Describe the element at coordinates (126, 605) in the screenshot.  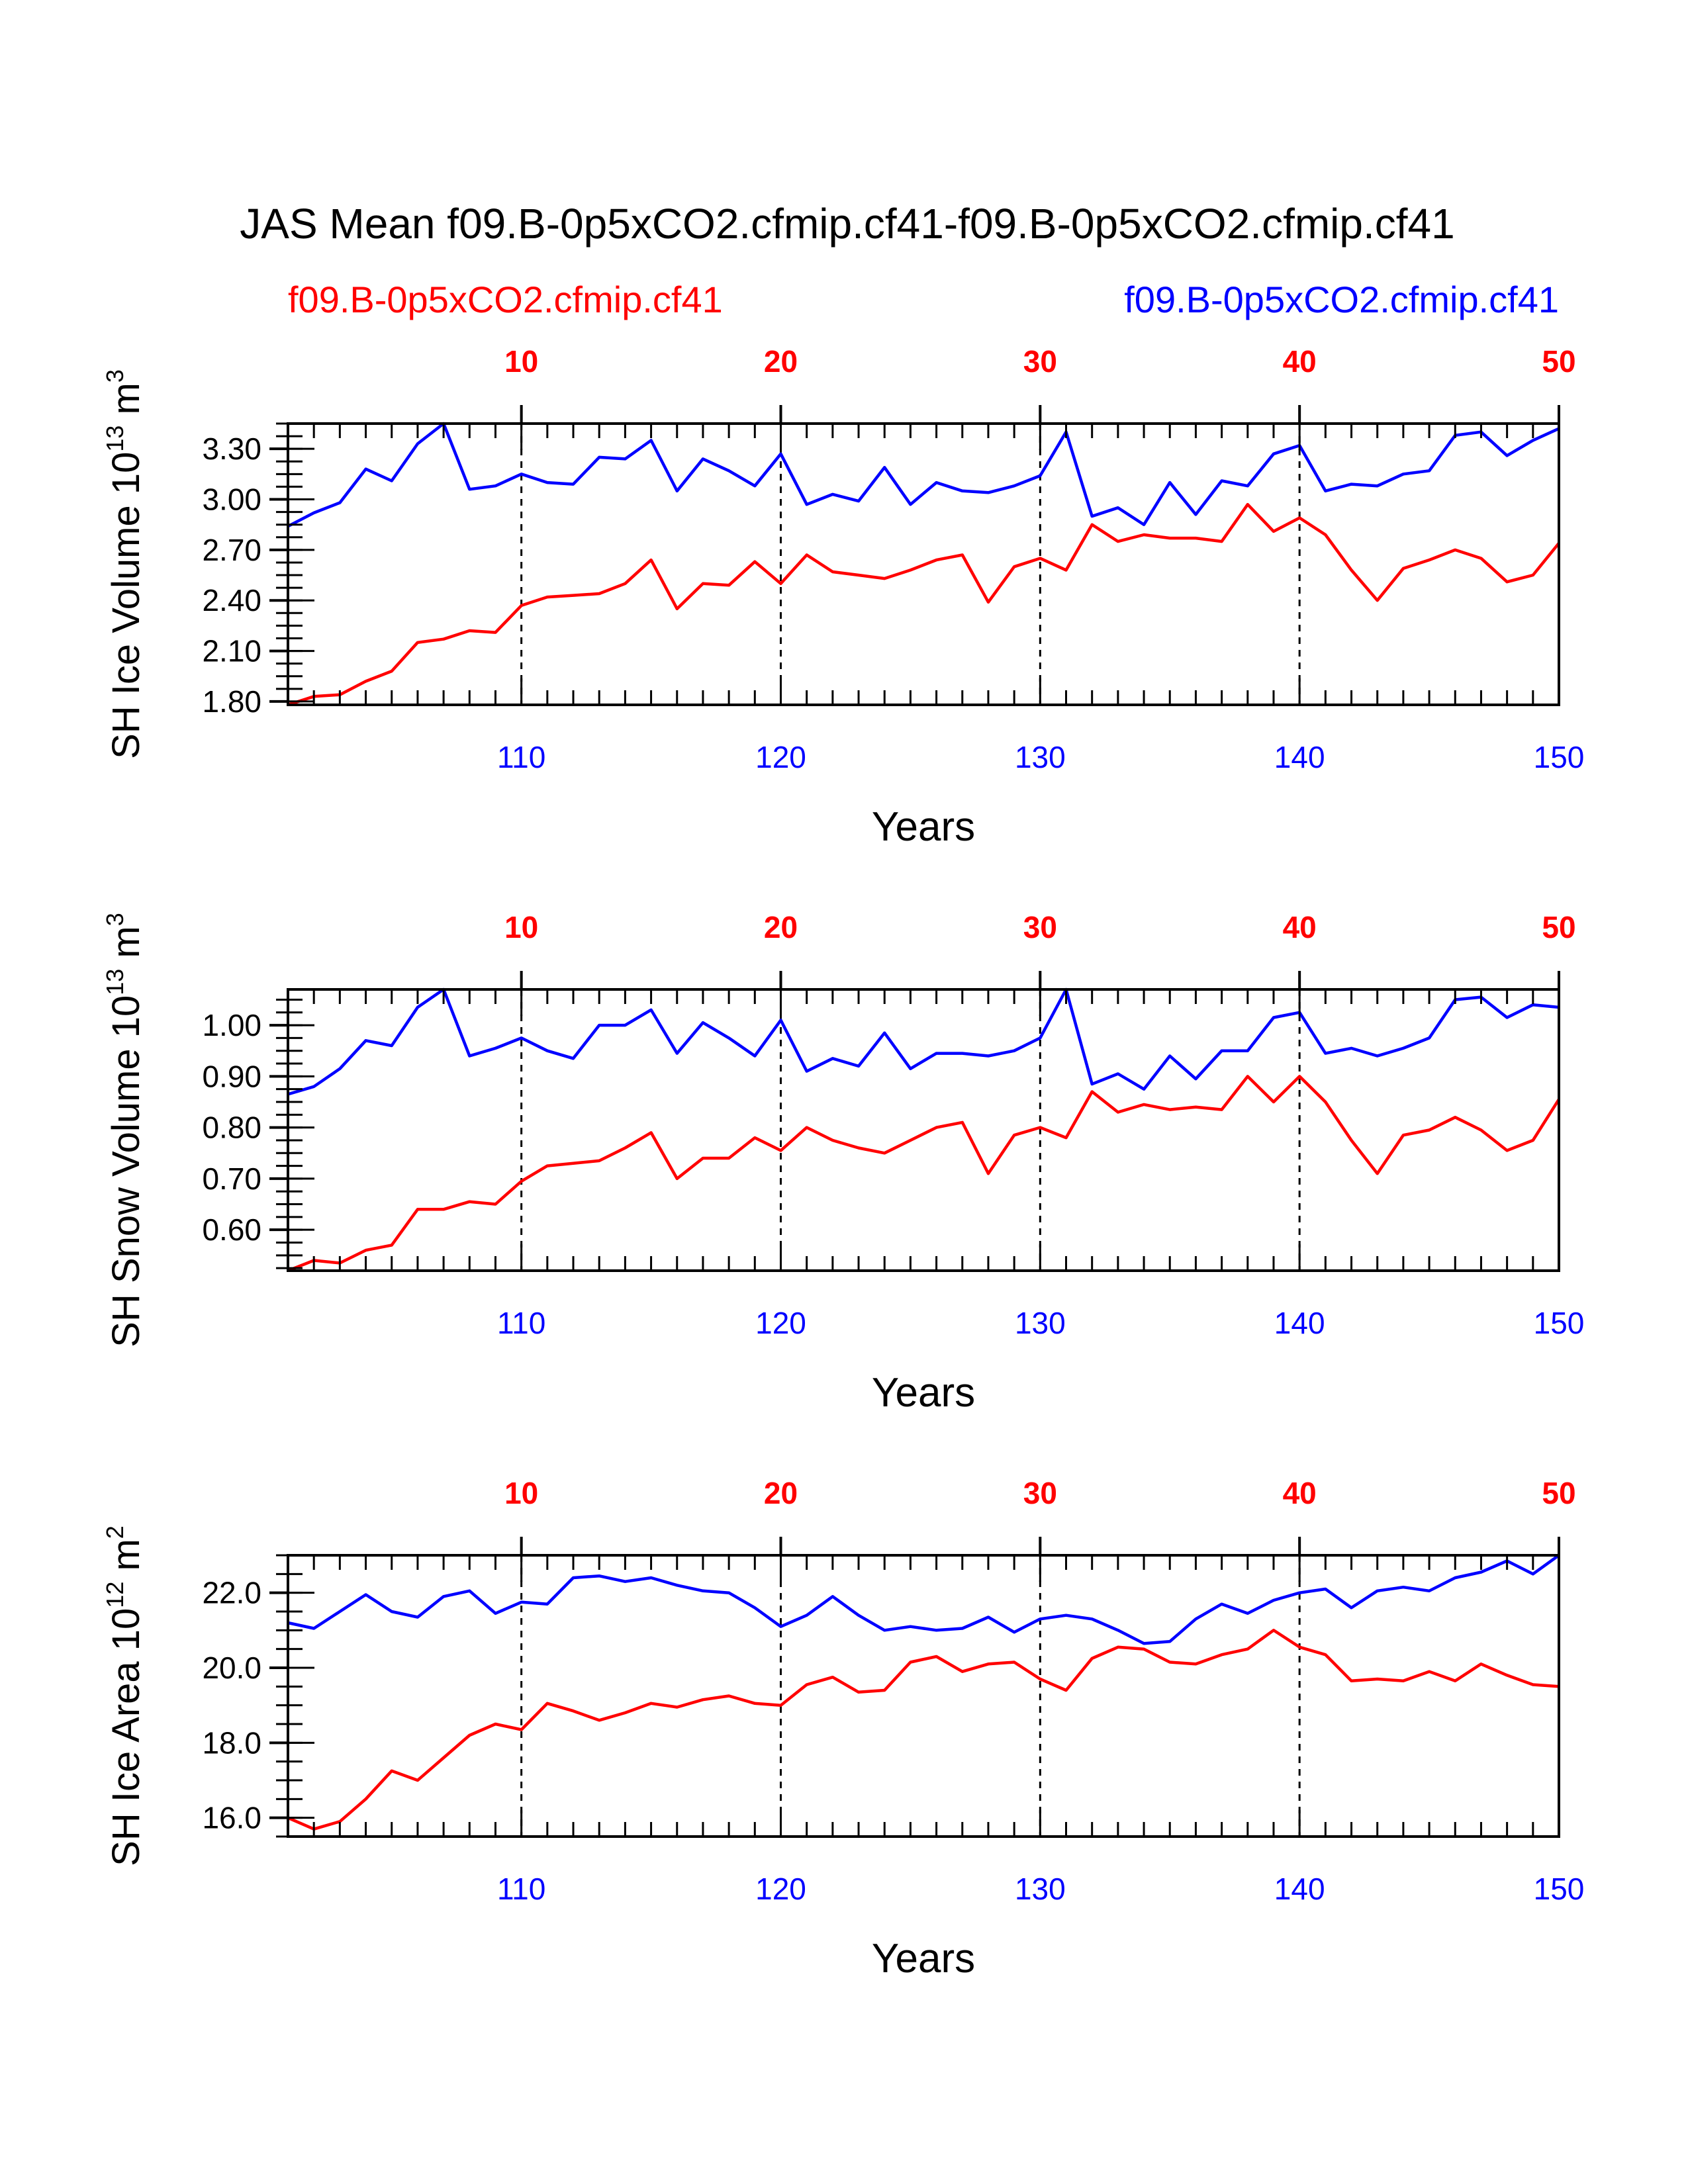
I see `y-axis-title-part: SH Ice Volume 10` at that location.